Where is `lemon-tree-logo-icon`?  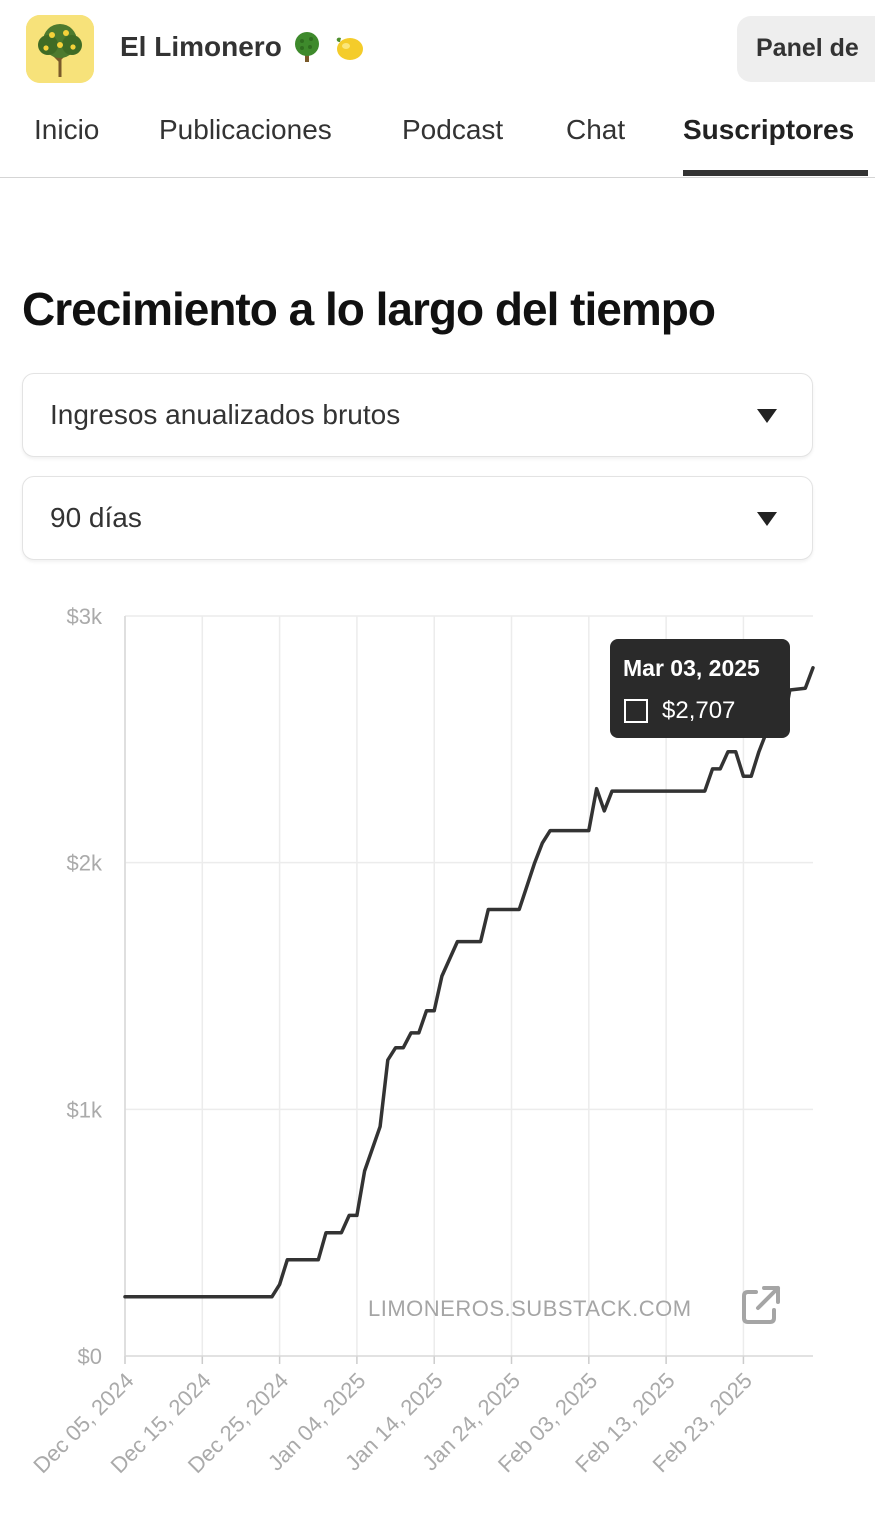 lemon-tree-logo-icon is located at coordinates (60, 49).